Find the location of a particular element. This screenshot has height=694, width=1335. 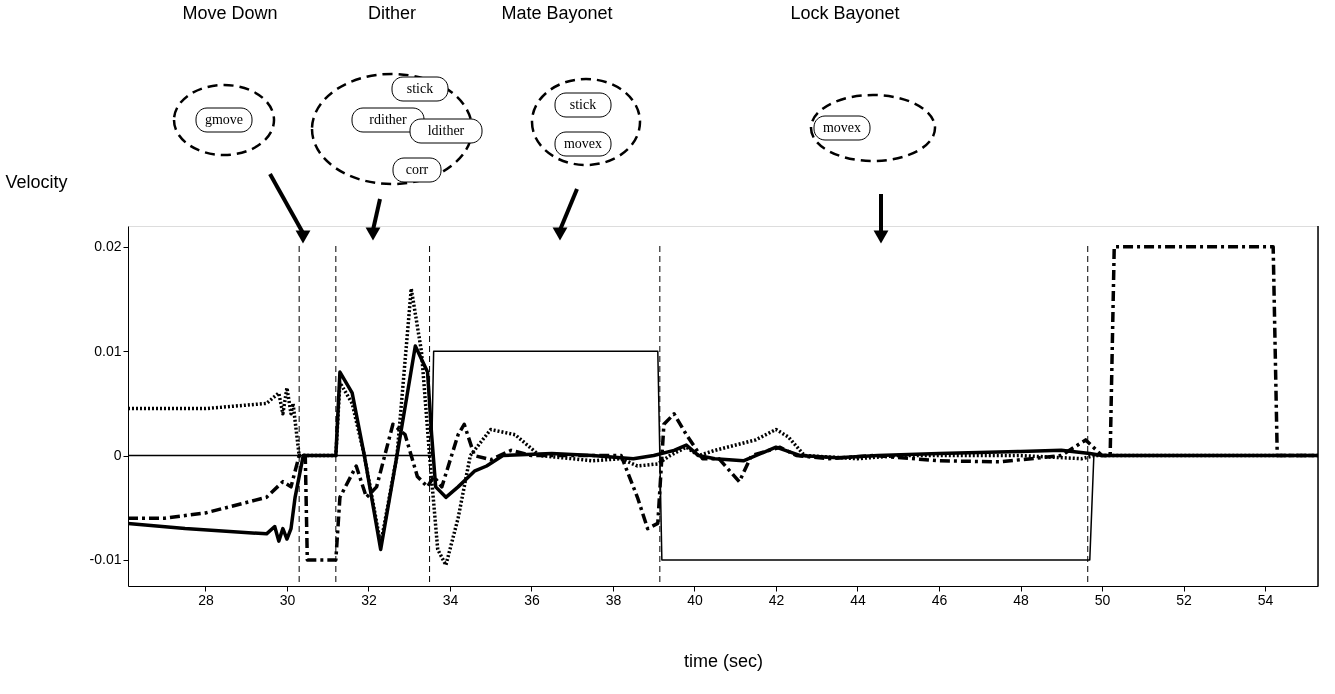

x-tick-label: 36 is located at coordinates (532, 599).